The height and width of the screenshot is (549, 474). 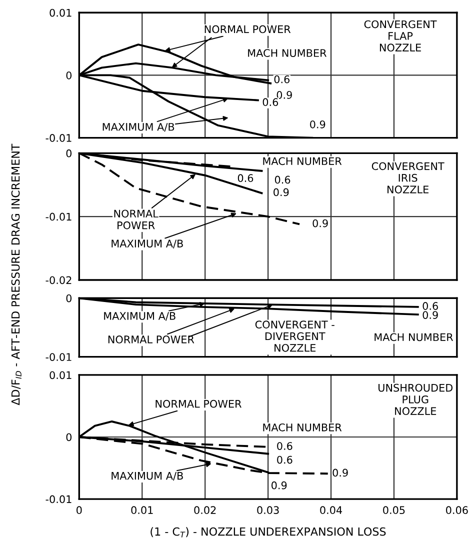 What do you see at coordinates (294, 336) in the screenshot?
I see `annotation: CONVERGENT - DIVERGENT NOZZLE` at bounding box center [294, 336].